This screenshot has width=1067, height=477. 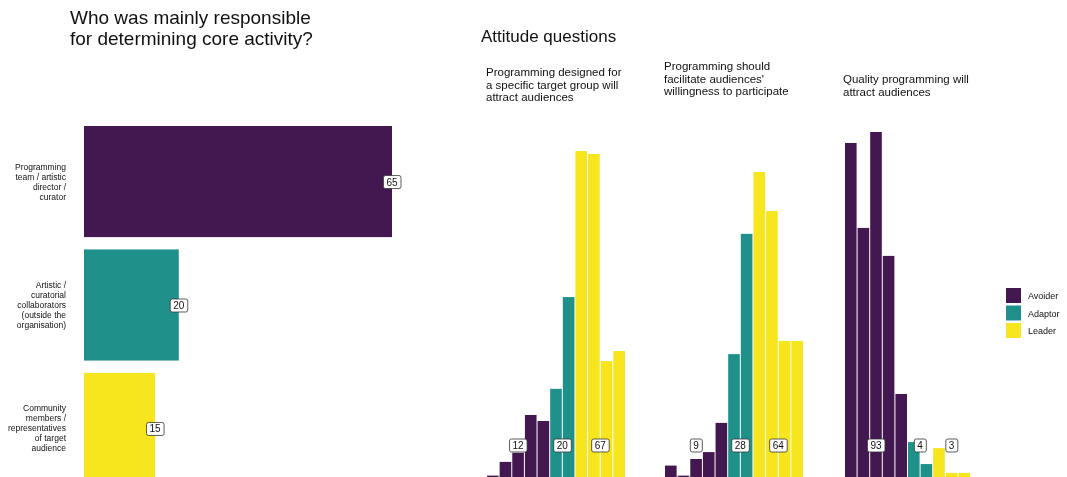 What do you see at coordinates (1044, 313) in the screenshot?
I see `legend-label: Adaptor` at bounding box center [1044, 313].